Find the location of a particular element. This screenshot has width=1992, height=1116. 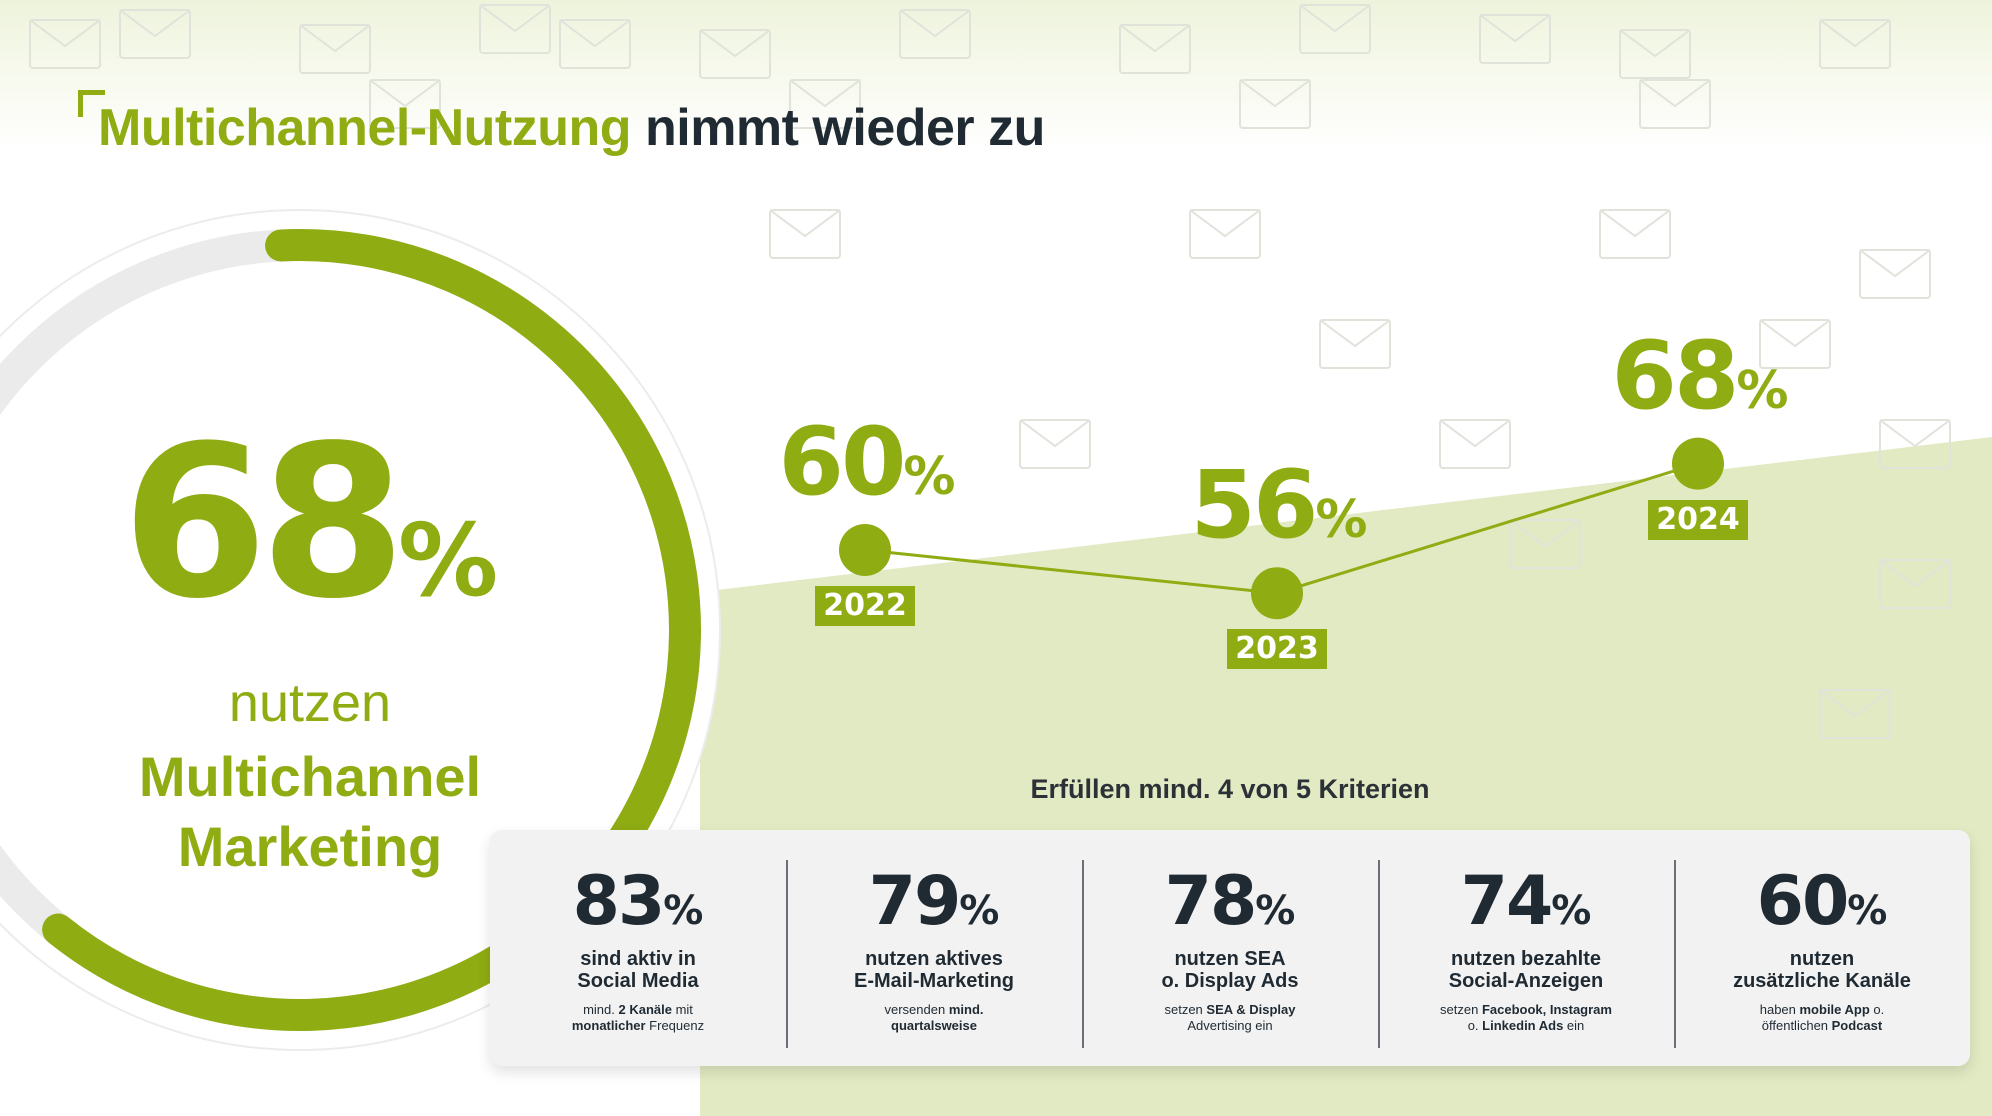

data-label-value: 60 is located at coordinates (842, 462).